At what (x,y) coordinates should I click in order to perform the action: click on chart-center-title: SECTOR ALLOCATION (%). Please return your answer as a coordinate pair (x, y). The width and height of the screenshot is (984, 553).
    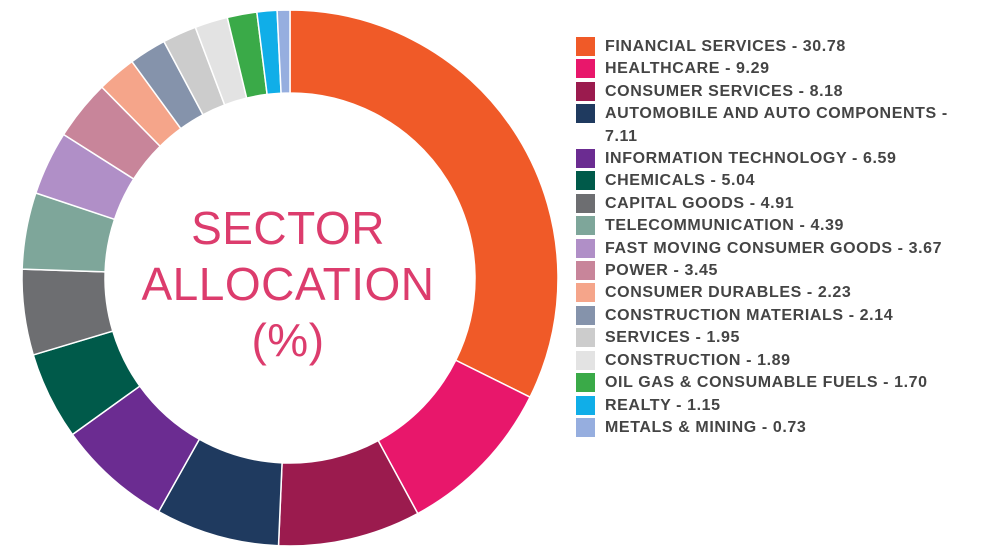
    Looking at the image, I should click on (288, 284).